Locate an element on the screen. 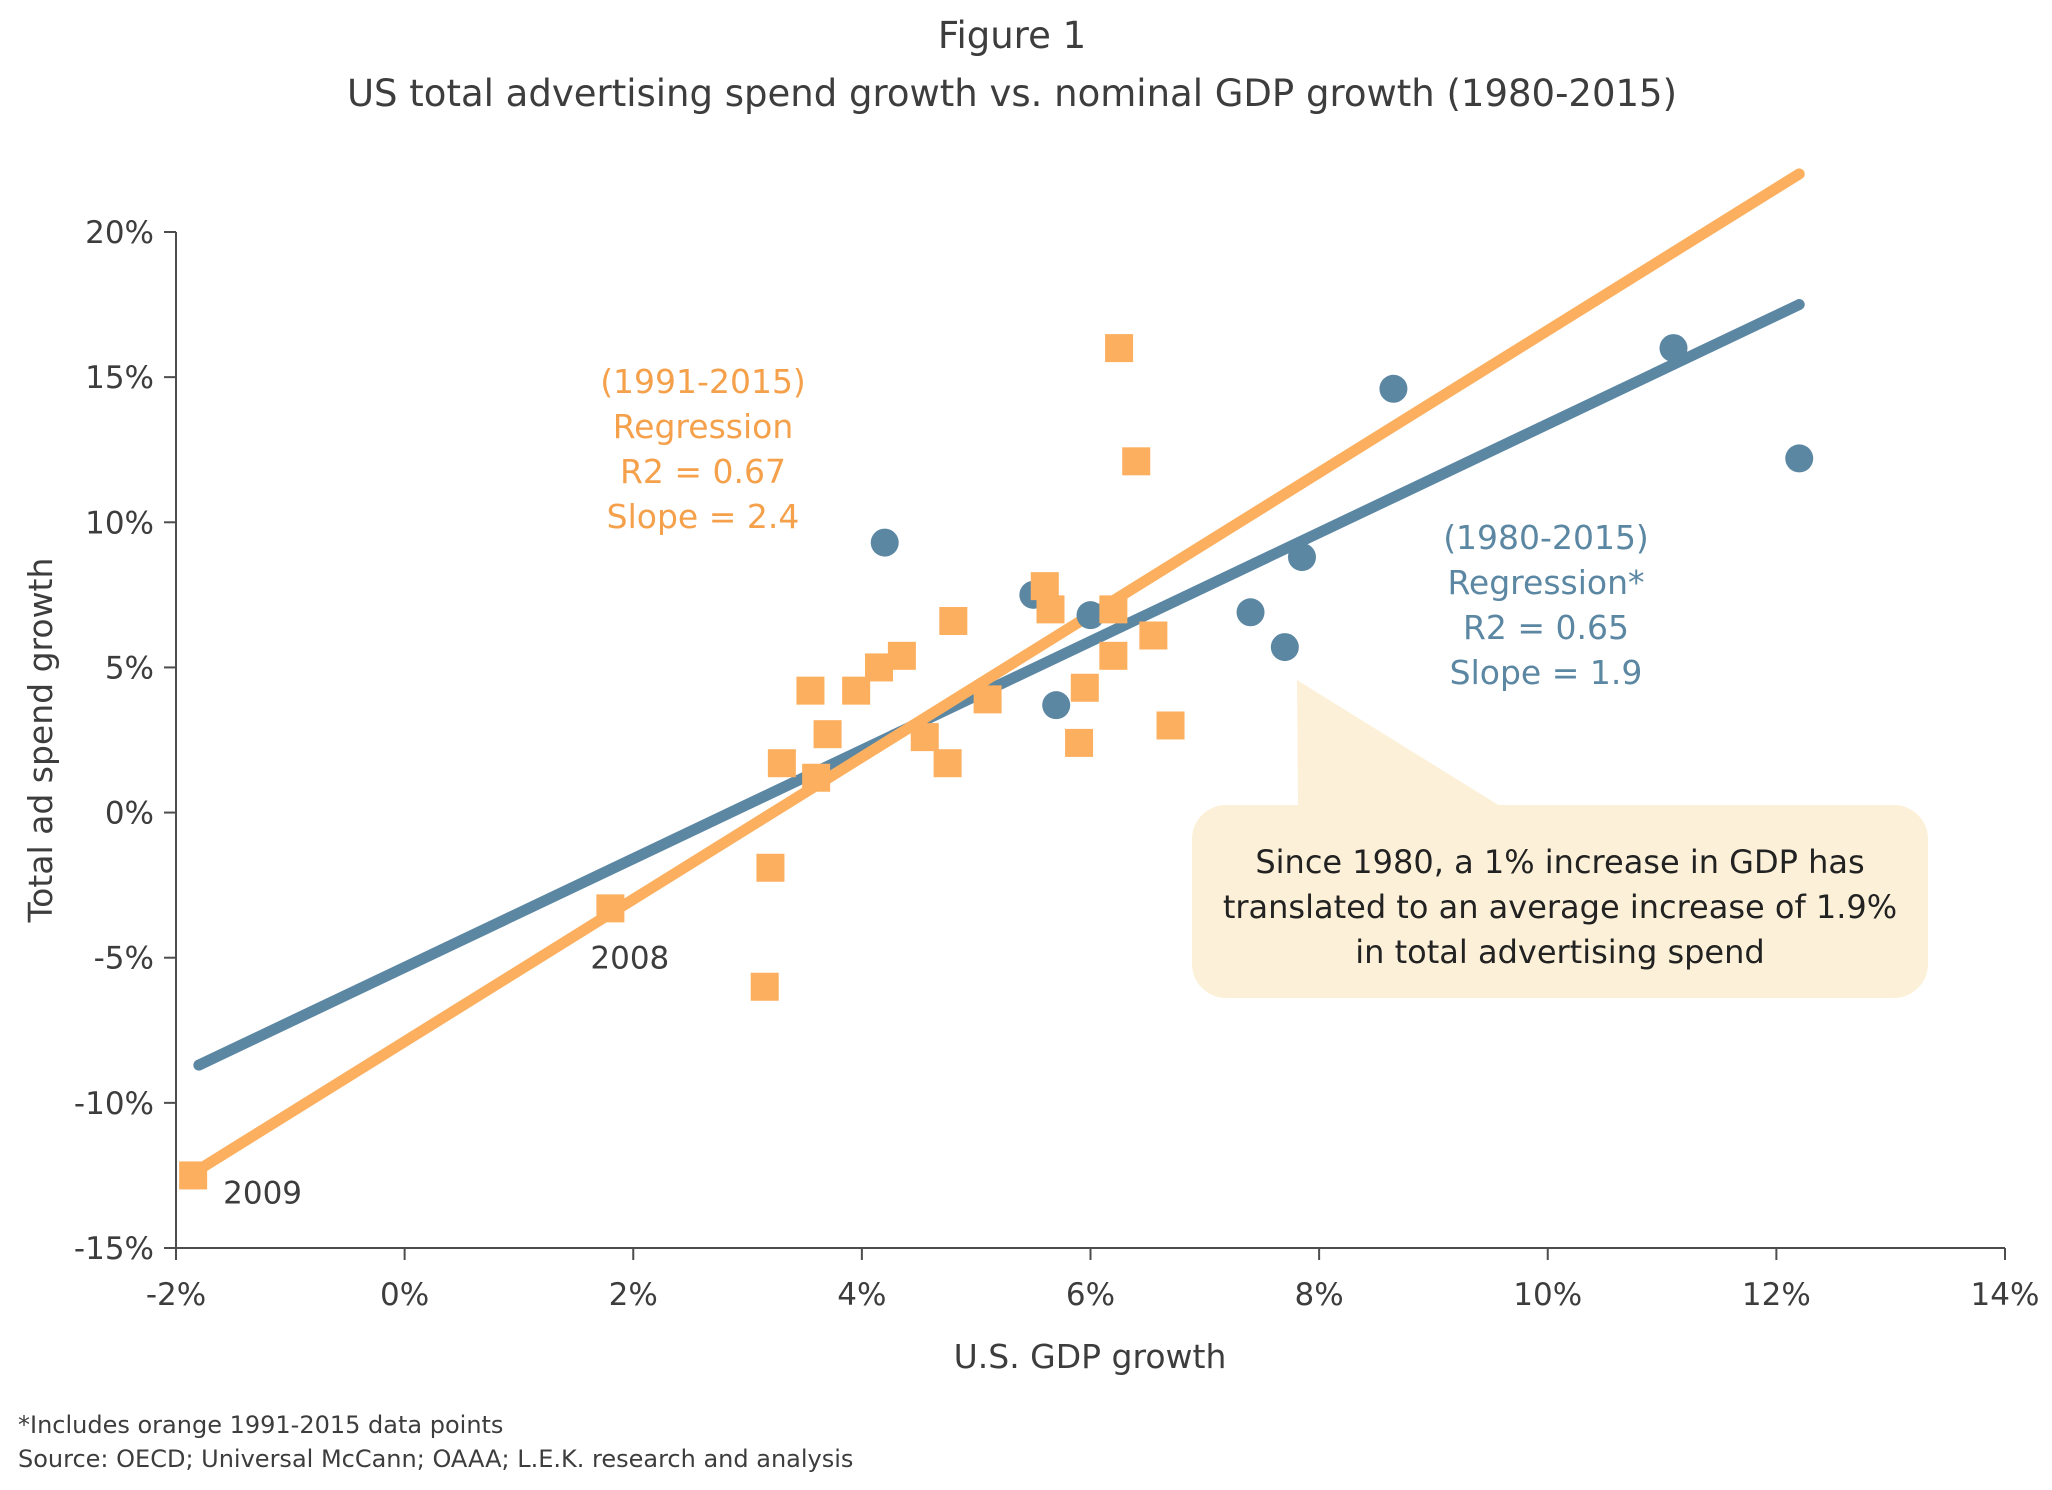  callout-text-line: Since 1980, a 1% increase in GDP has is located at coordinates (1559, 862).